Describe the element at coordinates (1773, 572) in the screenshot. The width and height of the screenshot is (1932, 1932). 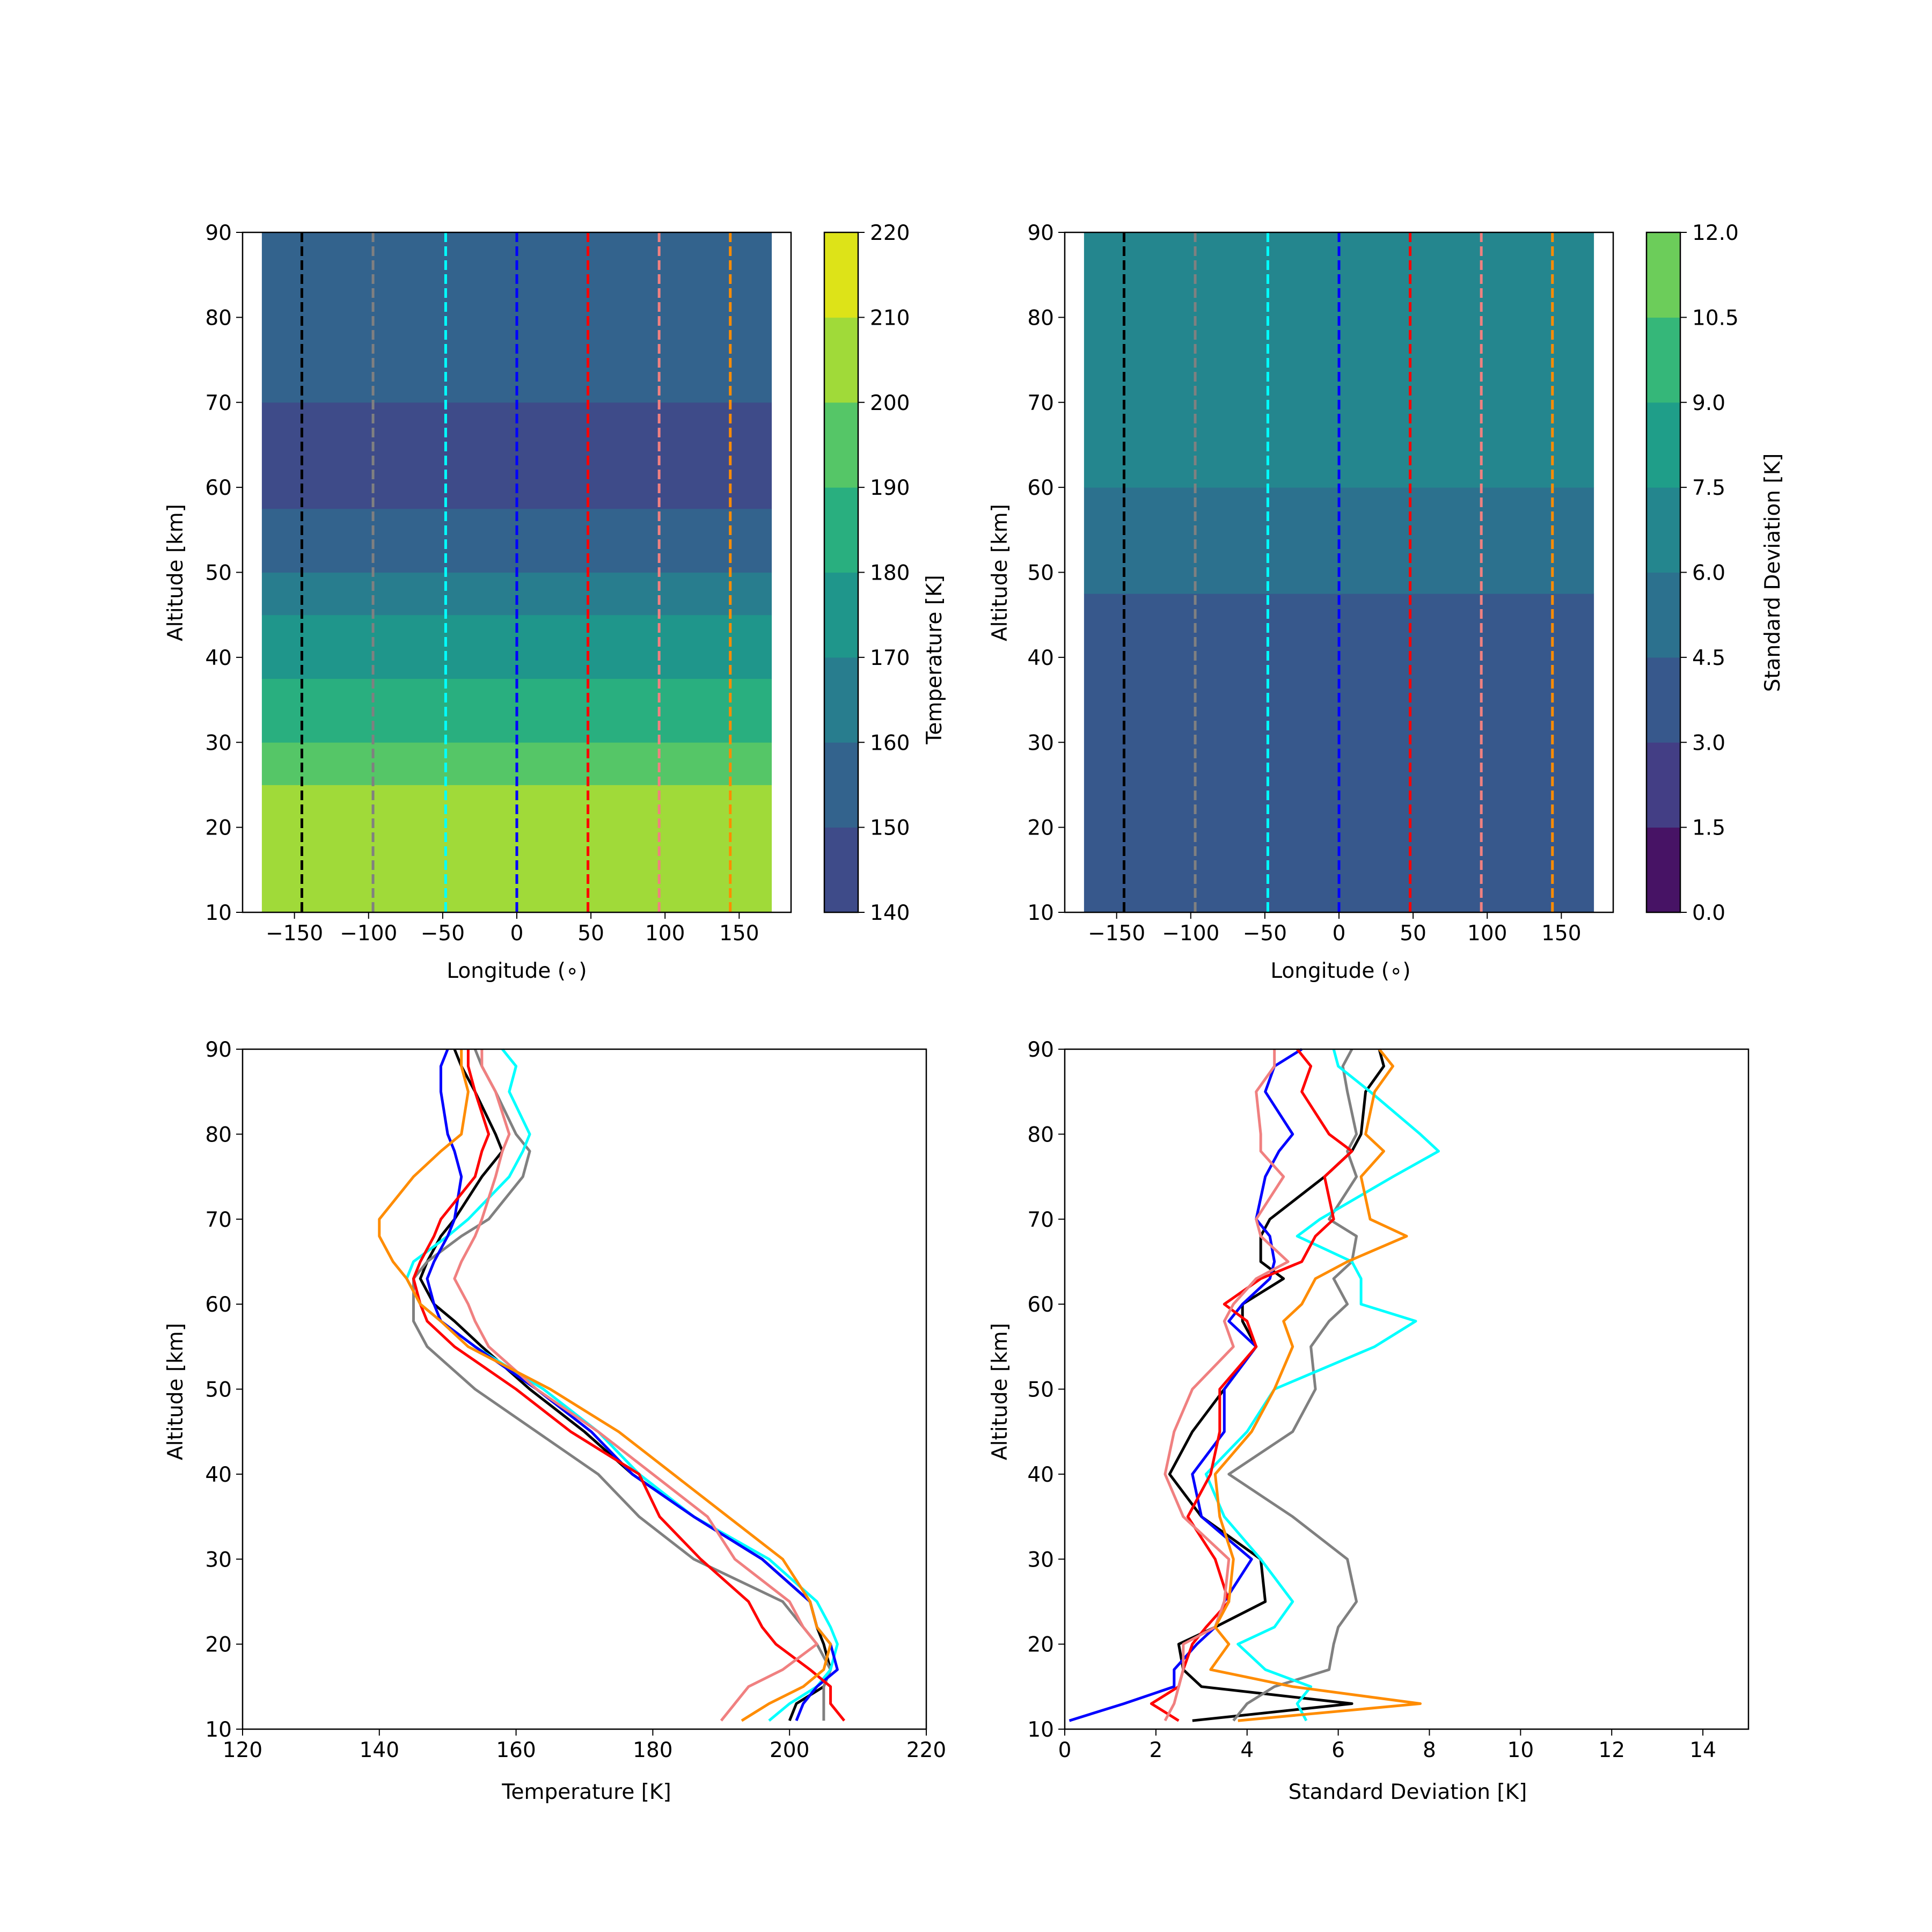
I see `stddev-colorbar-label: Standard Deviation [K]` at that location.